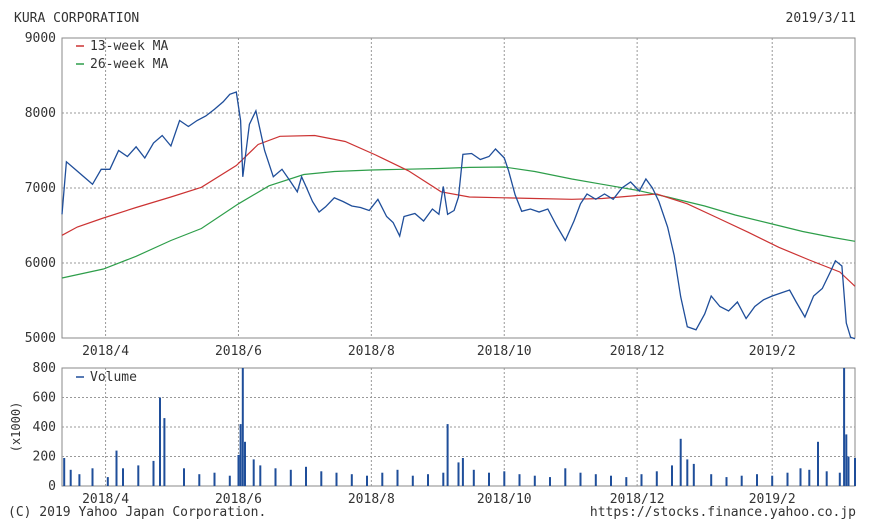 The width and height of the screenshot is (870, 528). Describe the element at coordinates (504, 499) in the screenshot. I see `volume-x-tick-label: 2018/10` at that location.